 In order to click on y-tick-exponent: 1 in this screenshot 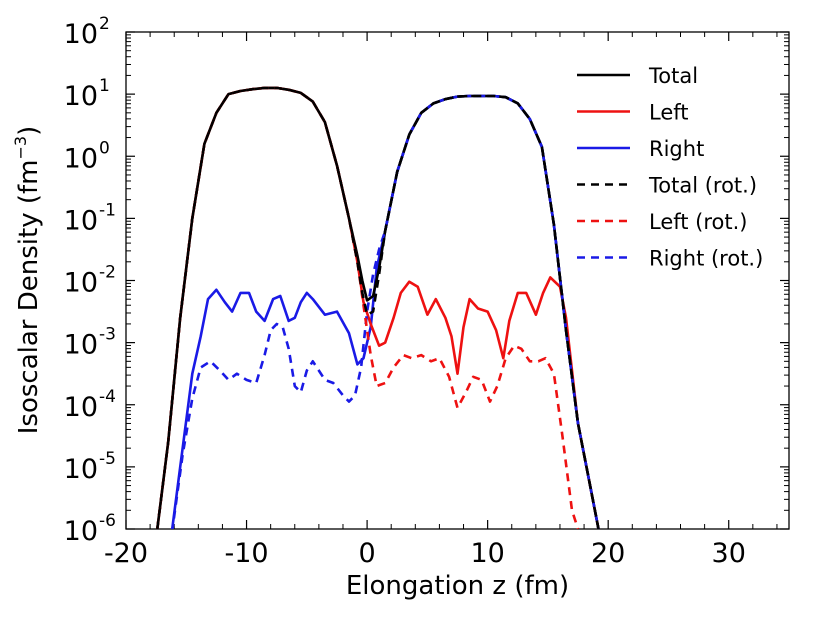, I will do `click(104, 86)`.